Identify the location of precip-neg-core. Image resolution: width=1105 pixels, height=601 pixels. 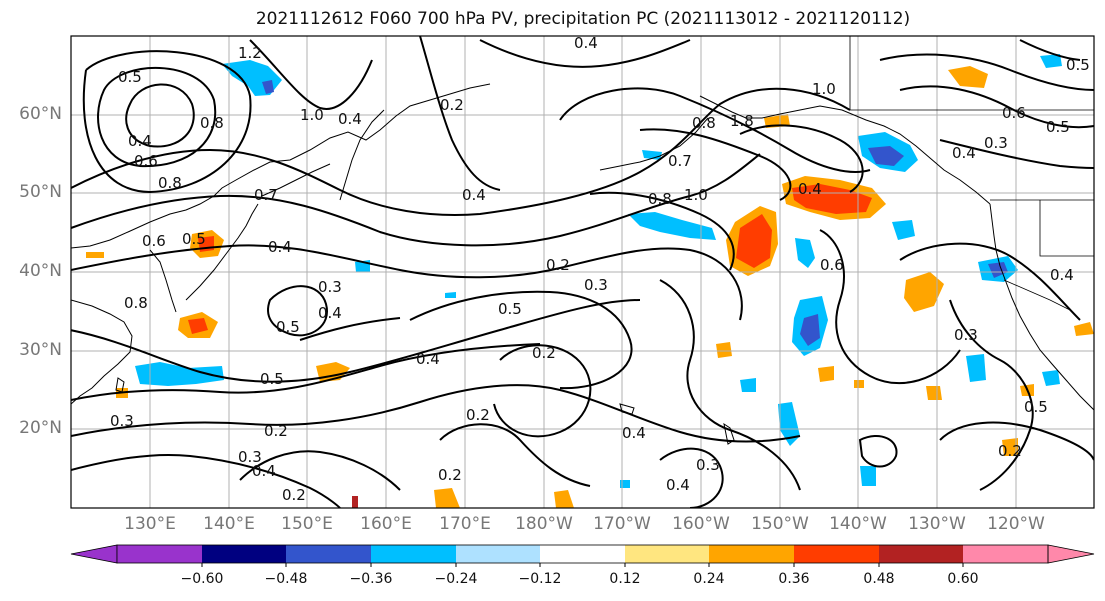
(886, 156).